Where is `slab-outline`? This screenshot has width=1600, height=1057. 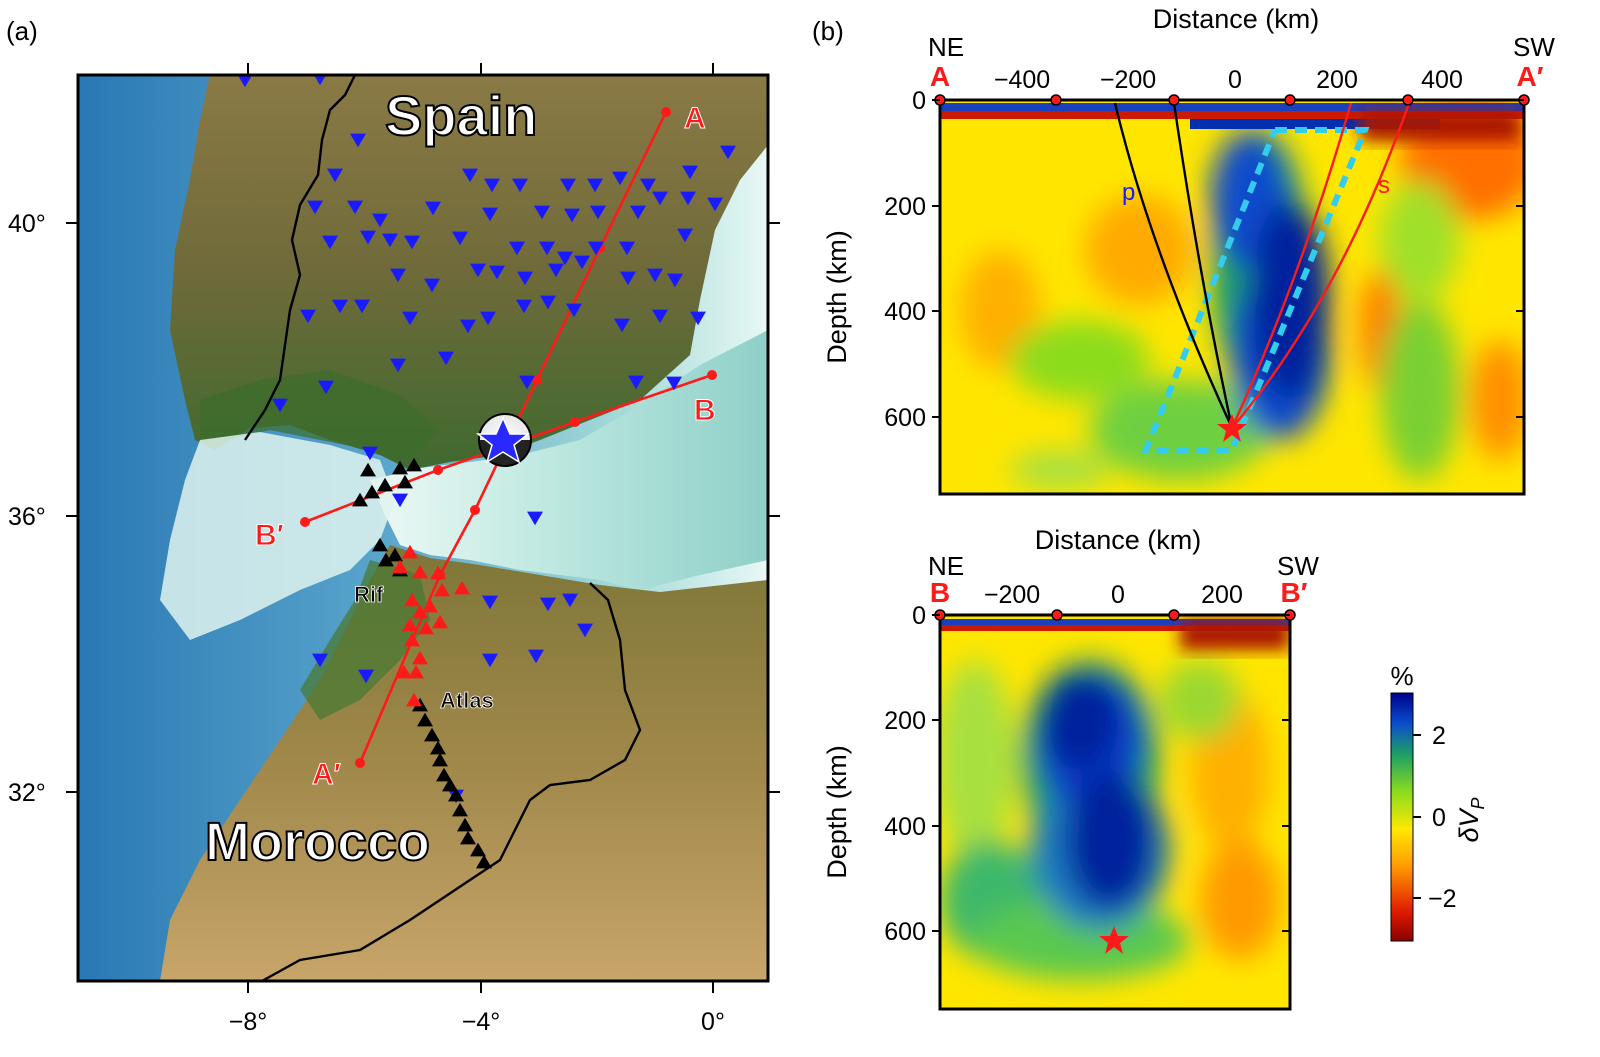 slab-outline is located at coordinates (1255, 290).